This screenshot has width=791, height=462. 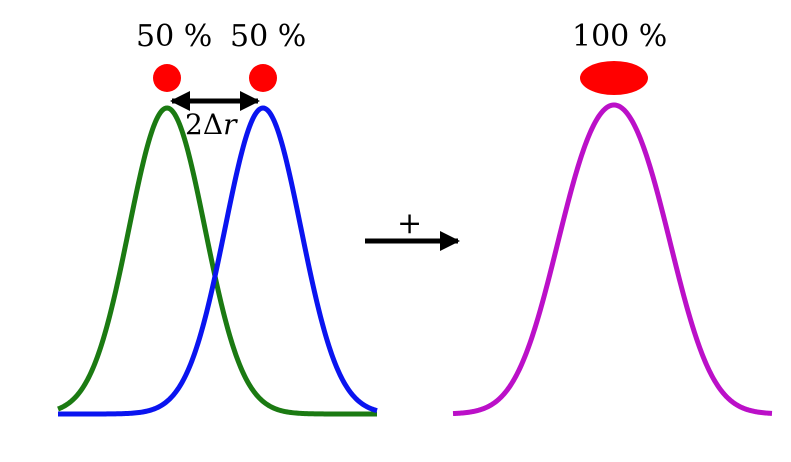 I want to click on plus-symbol: +, so click(x=409, y=223).